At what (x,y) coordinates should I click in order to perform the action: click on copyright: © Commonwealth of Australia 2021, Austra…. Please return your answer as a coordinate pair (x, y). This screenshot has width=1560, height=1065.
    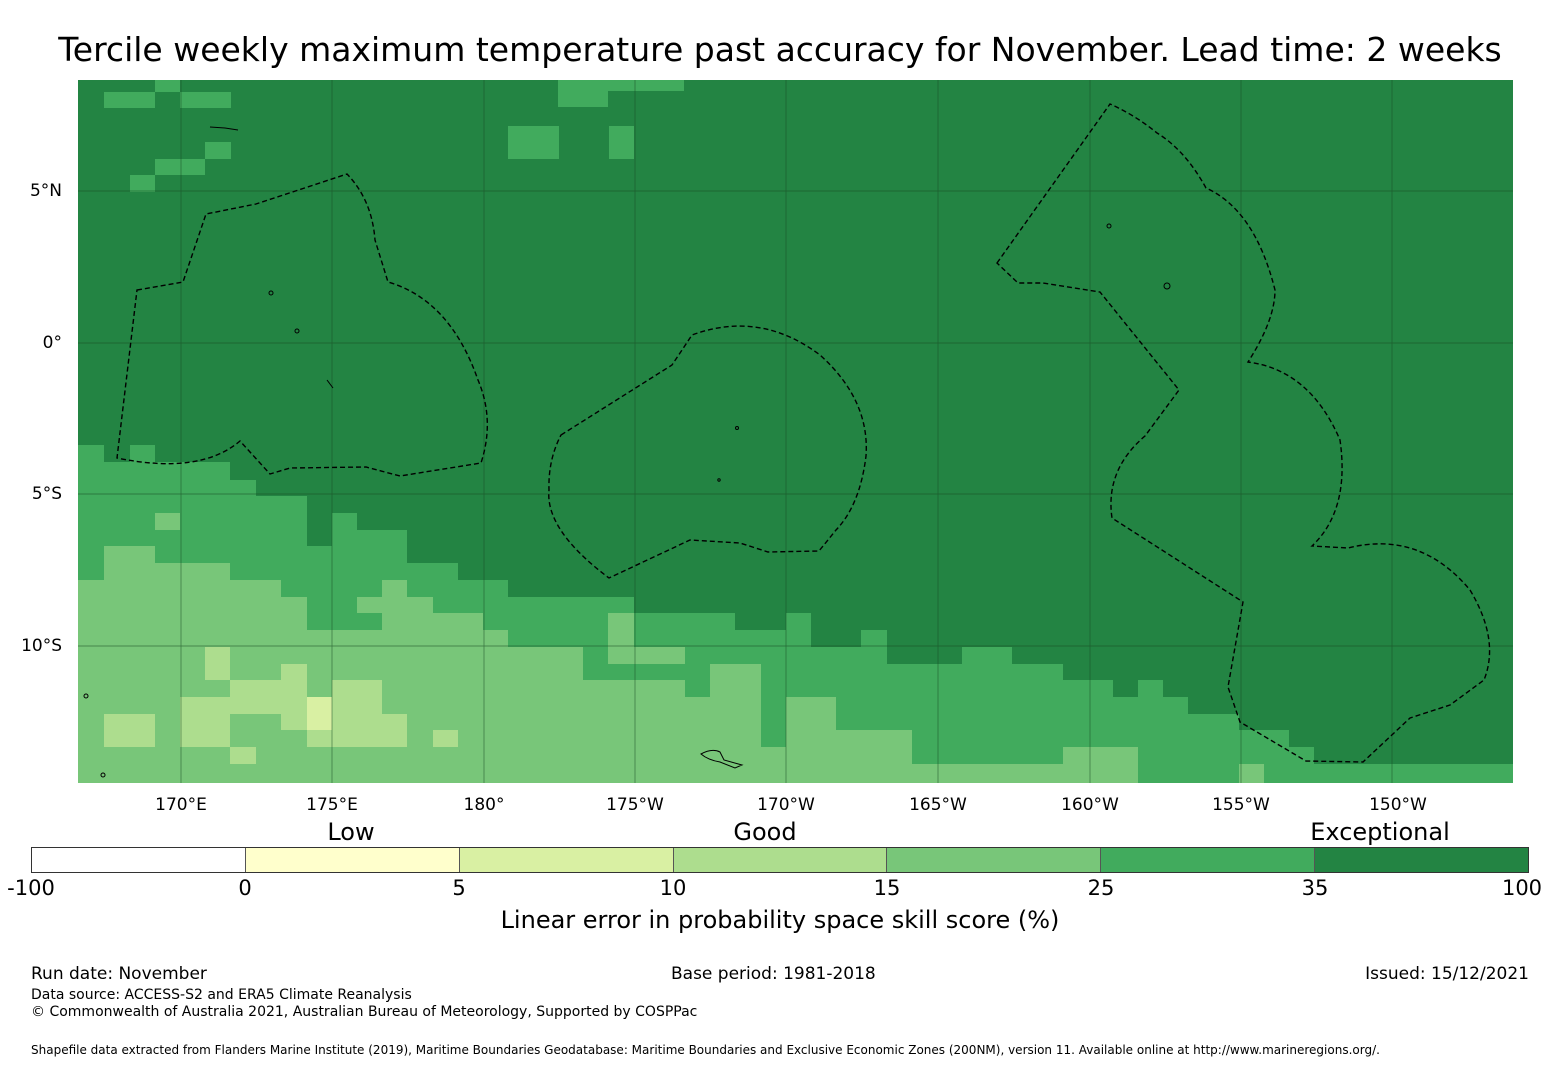
    Looking at the image, I should click on (364, 1012).